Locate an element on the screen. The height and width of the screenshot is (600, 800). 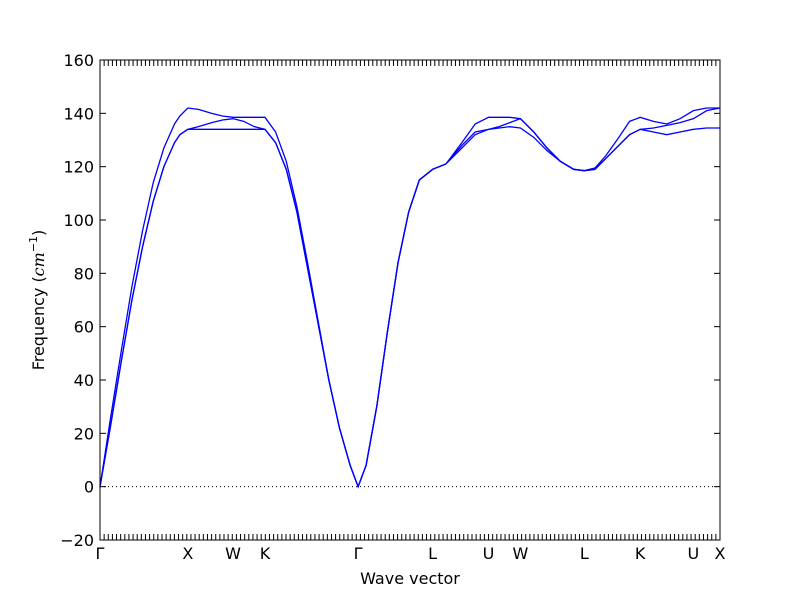
y-tick-label: 60 is located at coordinates (84, 327).